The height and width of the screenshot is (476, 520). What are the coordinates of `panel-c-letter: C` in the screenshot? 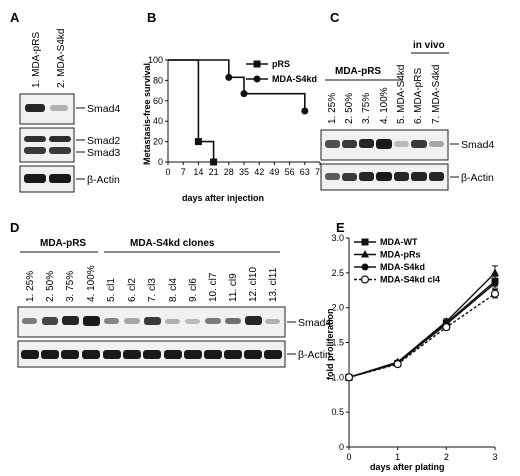 It's located at (335, 17).